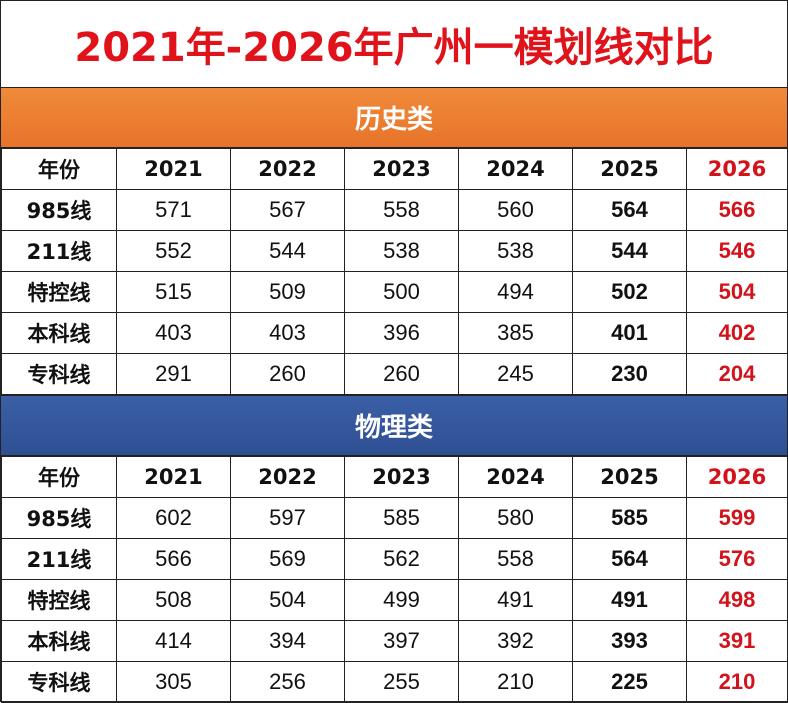 Image resolution: width=788 pixels, height=703 pixels. Describe the element at coordinates (401, 600) in the screenshot. I see `cell: 499` at that location.